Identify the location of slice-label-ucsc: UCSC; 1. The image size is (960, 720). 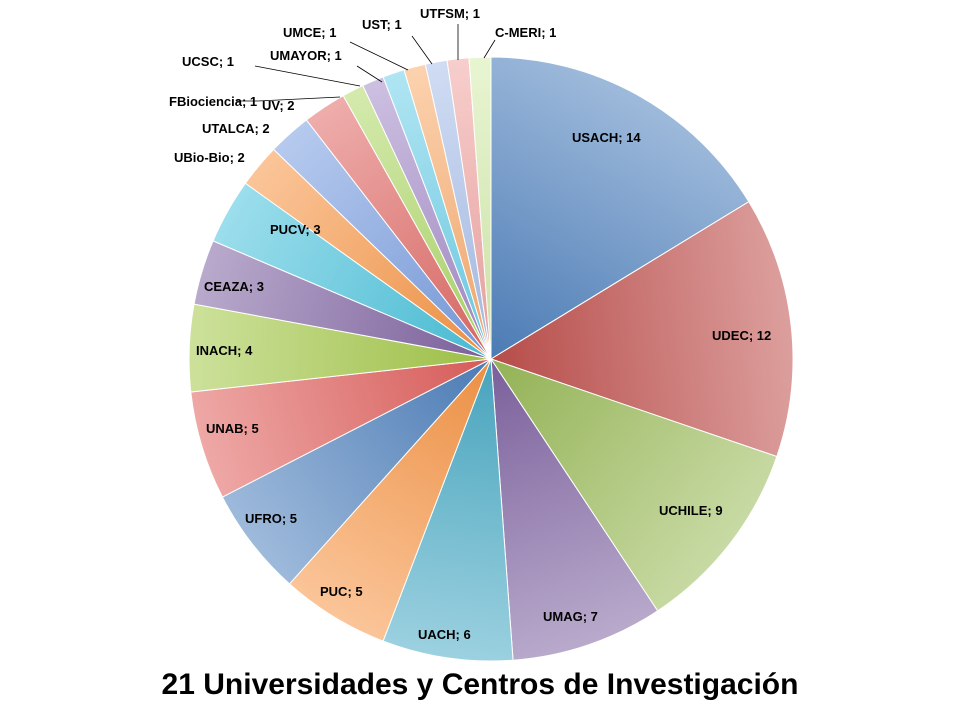
(208, 61).